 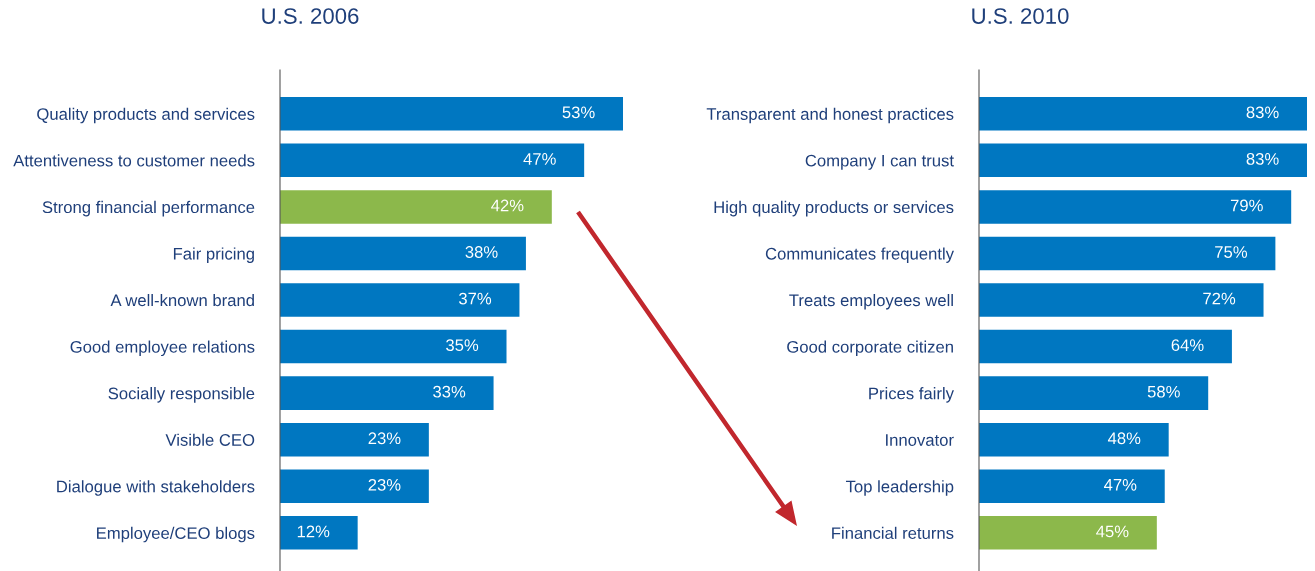 I want to click on y-tick-label: A well-known brand, so click(x=182, y=300).